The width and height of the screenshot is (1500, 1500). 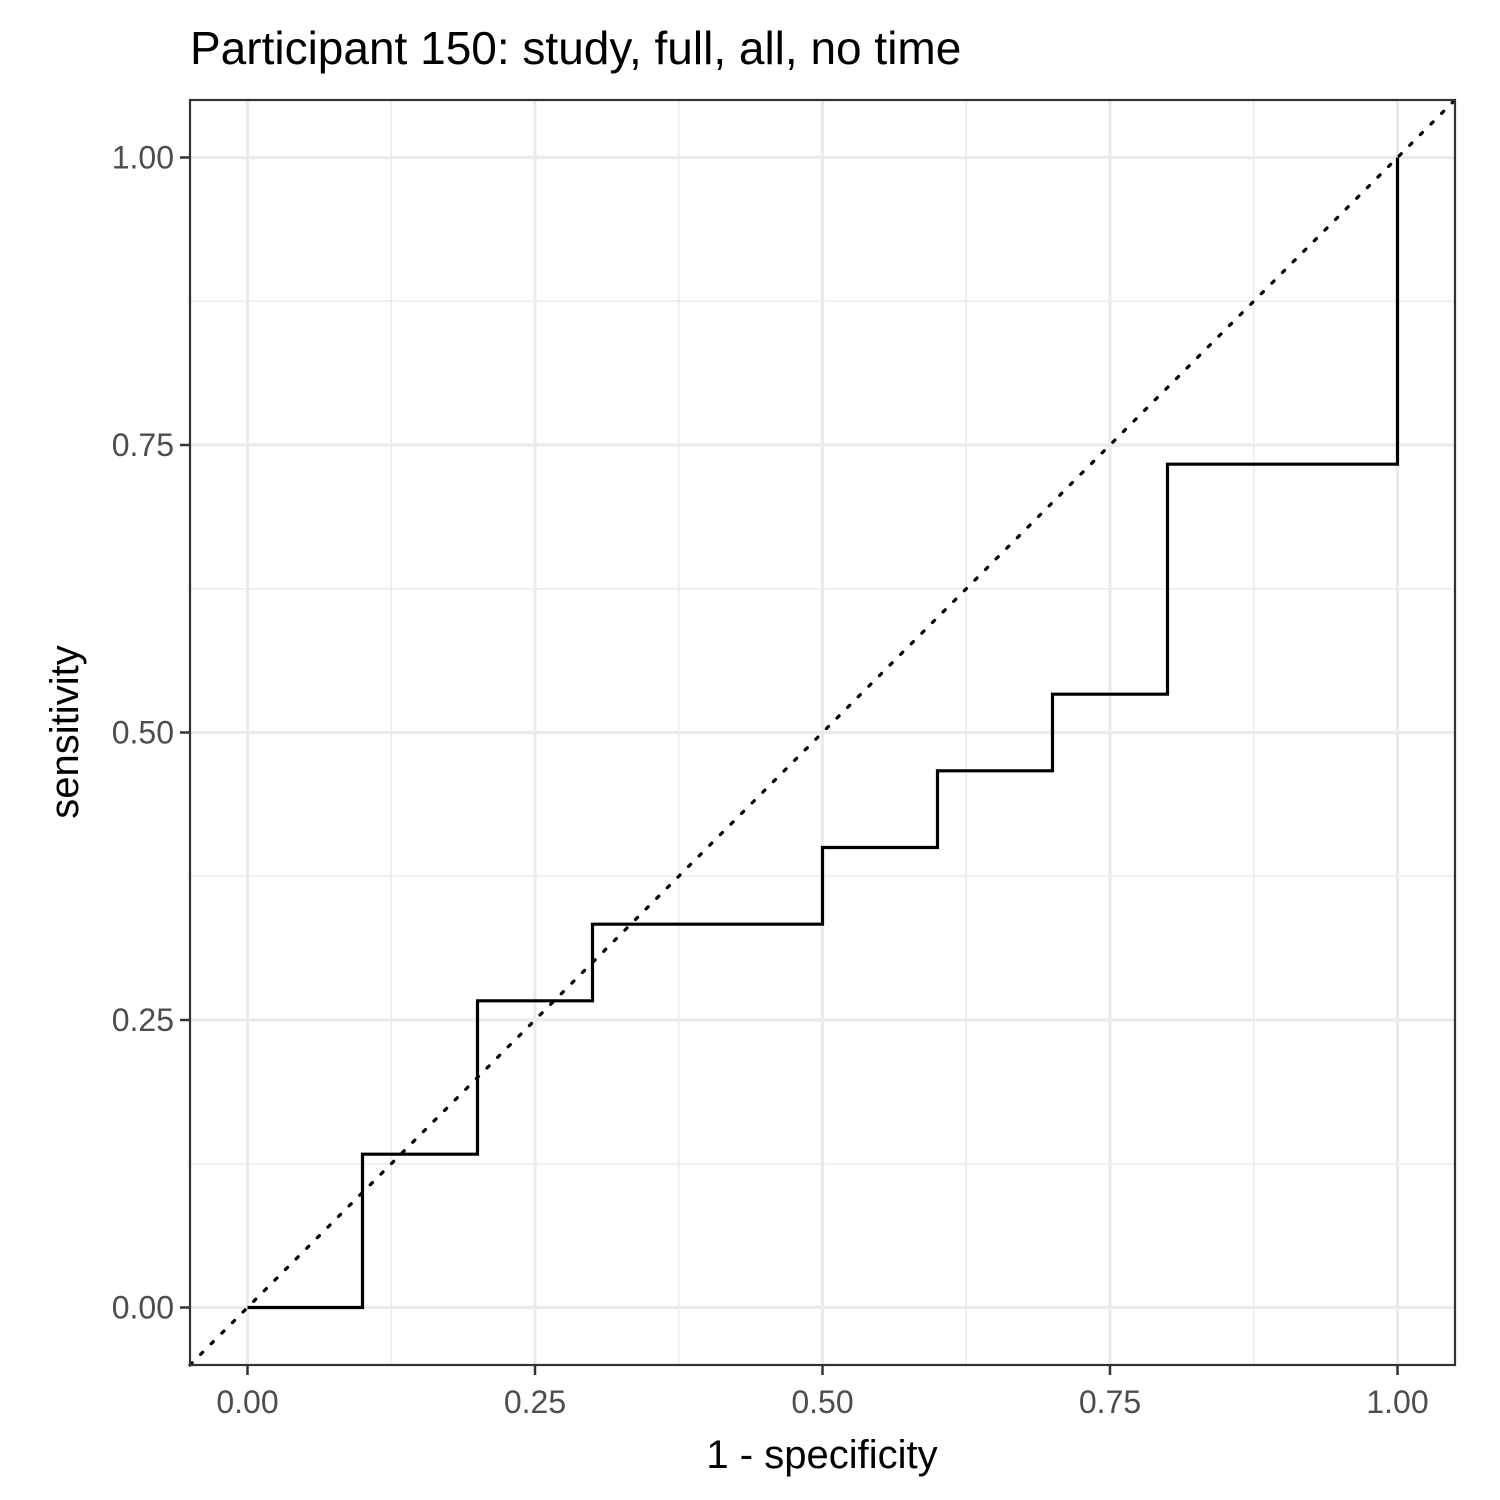 I want to click on x-tick-label: 0.00, so click(x=247, y=1402).